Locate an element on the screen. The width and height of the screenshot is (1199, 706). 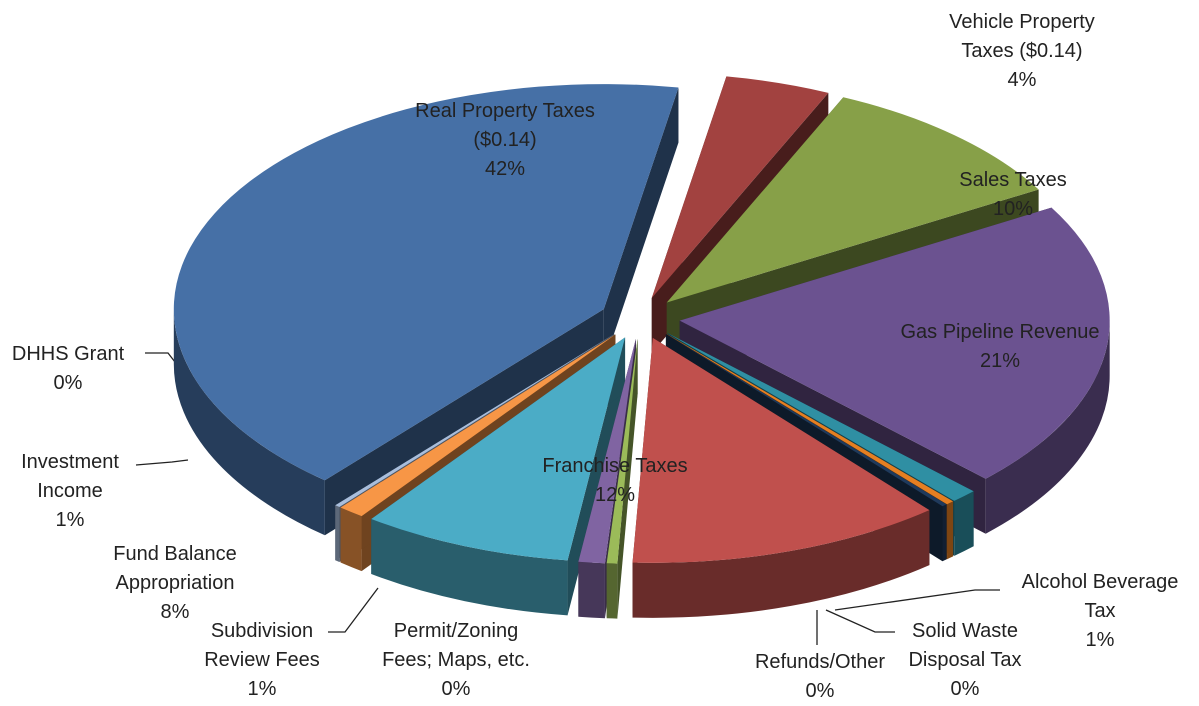
label-name: Subdivision Review Fees is located at coordinates (262, 645).